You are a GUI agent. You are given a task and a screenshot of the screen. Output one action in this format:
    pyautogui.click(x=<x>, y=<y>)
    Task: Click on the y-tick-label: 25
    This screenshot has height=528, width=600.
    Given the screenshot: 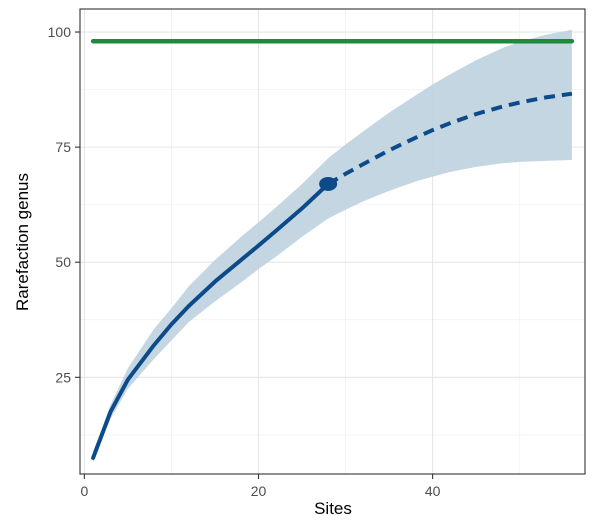 What is the action you would take?
    pyautogui.click(x=63, y=377)
    